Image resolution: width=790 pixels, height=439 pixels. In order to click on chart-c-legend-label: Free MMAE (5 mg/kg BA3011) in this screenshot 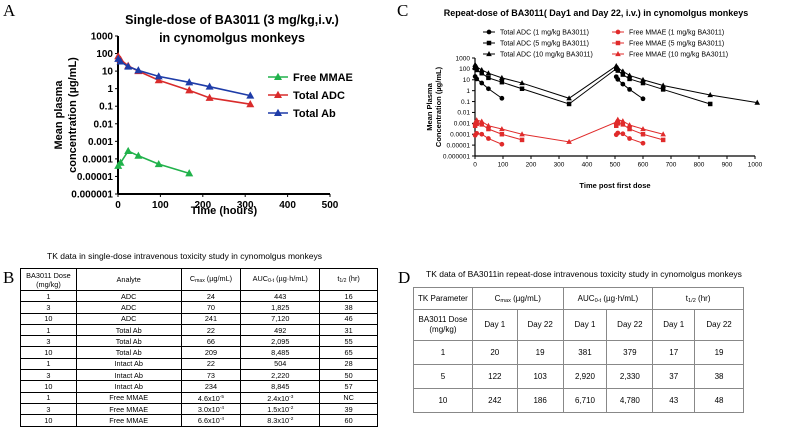, I will do `click(676, 44)`.